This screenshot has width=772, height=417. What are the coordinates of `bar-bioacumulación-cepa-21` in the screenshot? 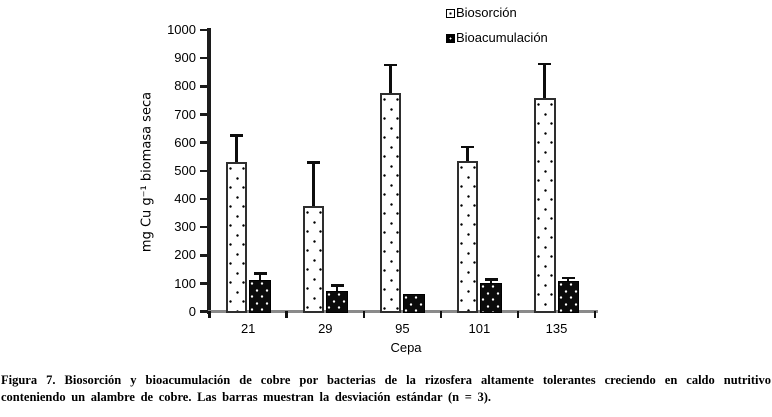 It's located at (260, 296).